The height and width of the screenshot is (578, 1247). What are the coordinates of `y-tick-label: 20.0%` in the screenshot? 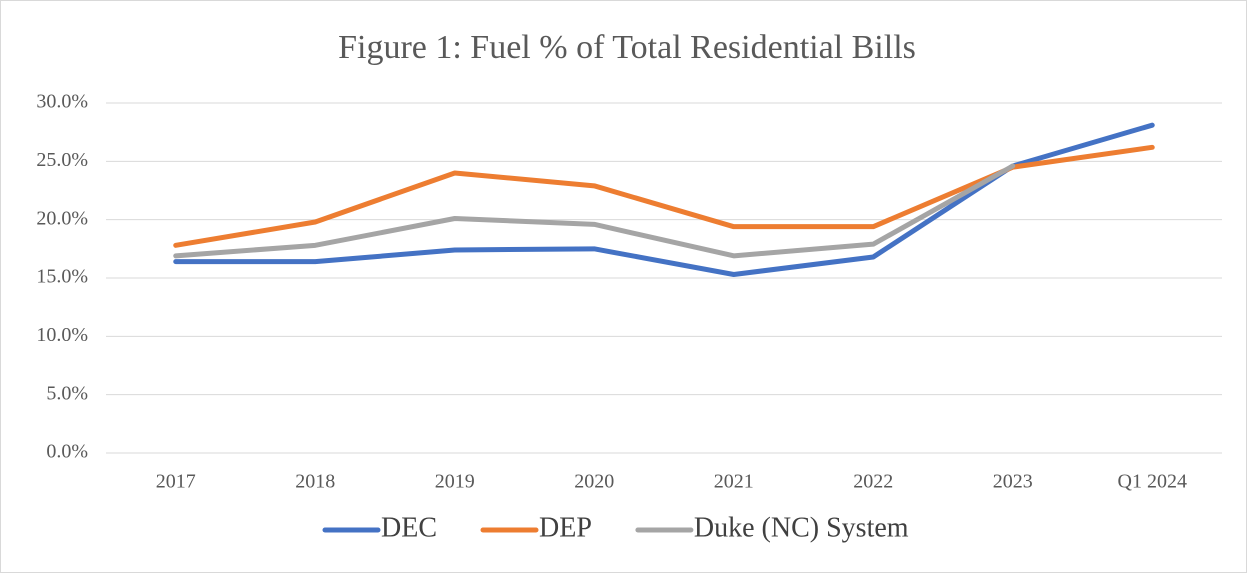 It's located at (62, 218).